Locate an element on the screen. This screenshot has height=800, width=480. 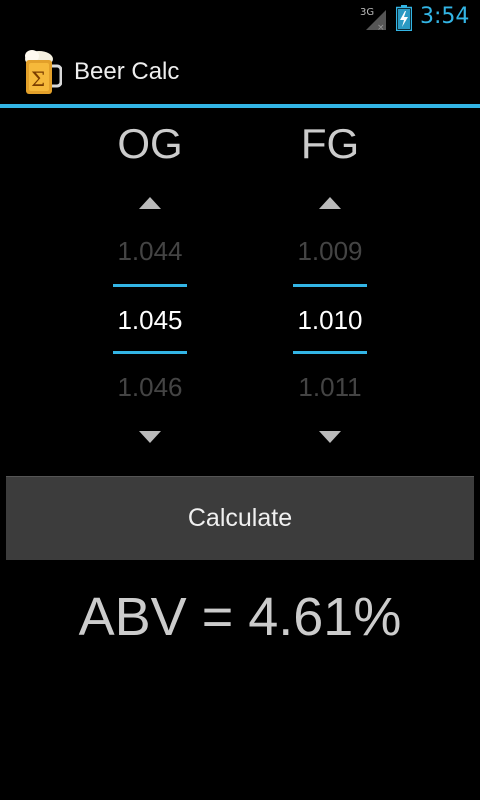
action-bar-divider is located at coordinates (240, 106).